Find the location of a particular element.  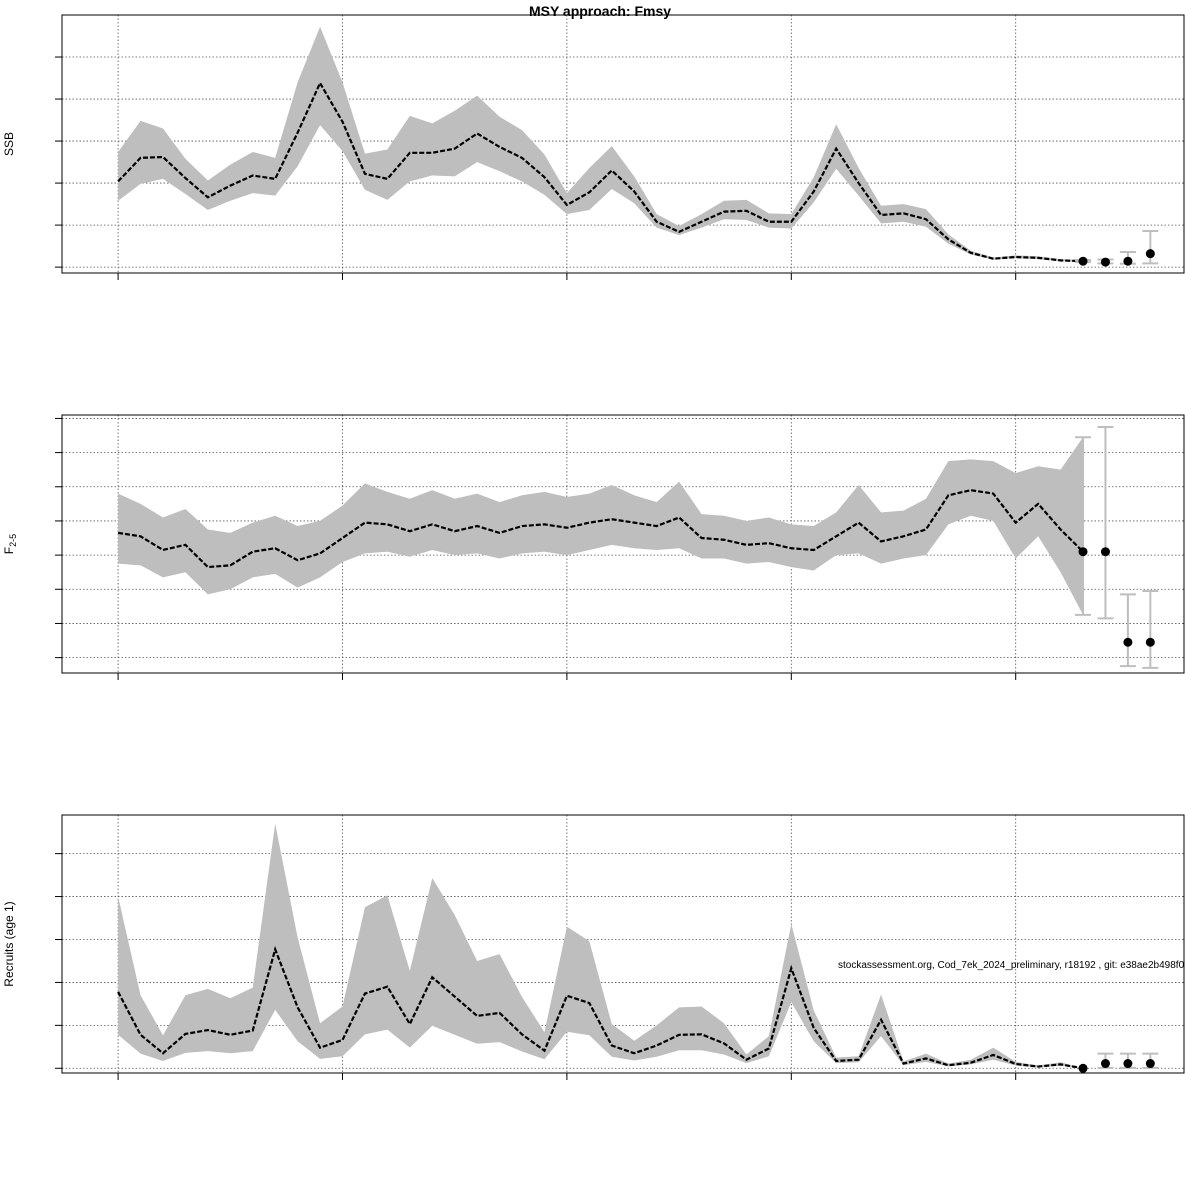

y-axis-title: Recruits (age 1) is located at coordinates (9, 943).